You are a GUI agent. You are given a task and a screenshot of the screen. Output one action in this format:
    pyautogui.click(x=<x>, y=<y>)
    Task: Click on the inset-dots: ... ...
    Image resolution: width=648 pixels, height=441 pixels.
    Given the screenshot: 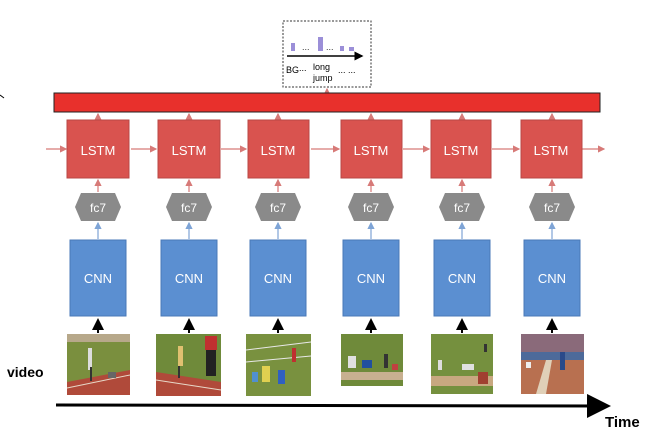 What is the action you would take?
    pyautogui.click(x=347, y=70)
    